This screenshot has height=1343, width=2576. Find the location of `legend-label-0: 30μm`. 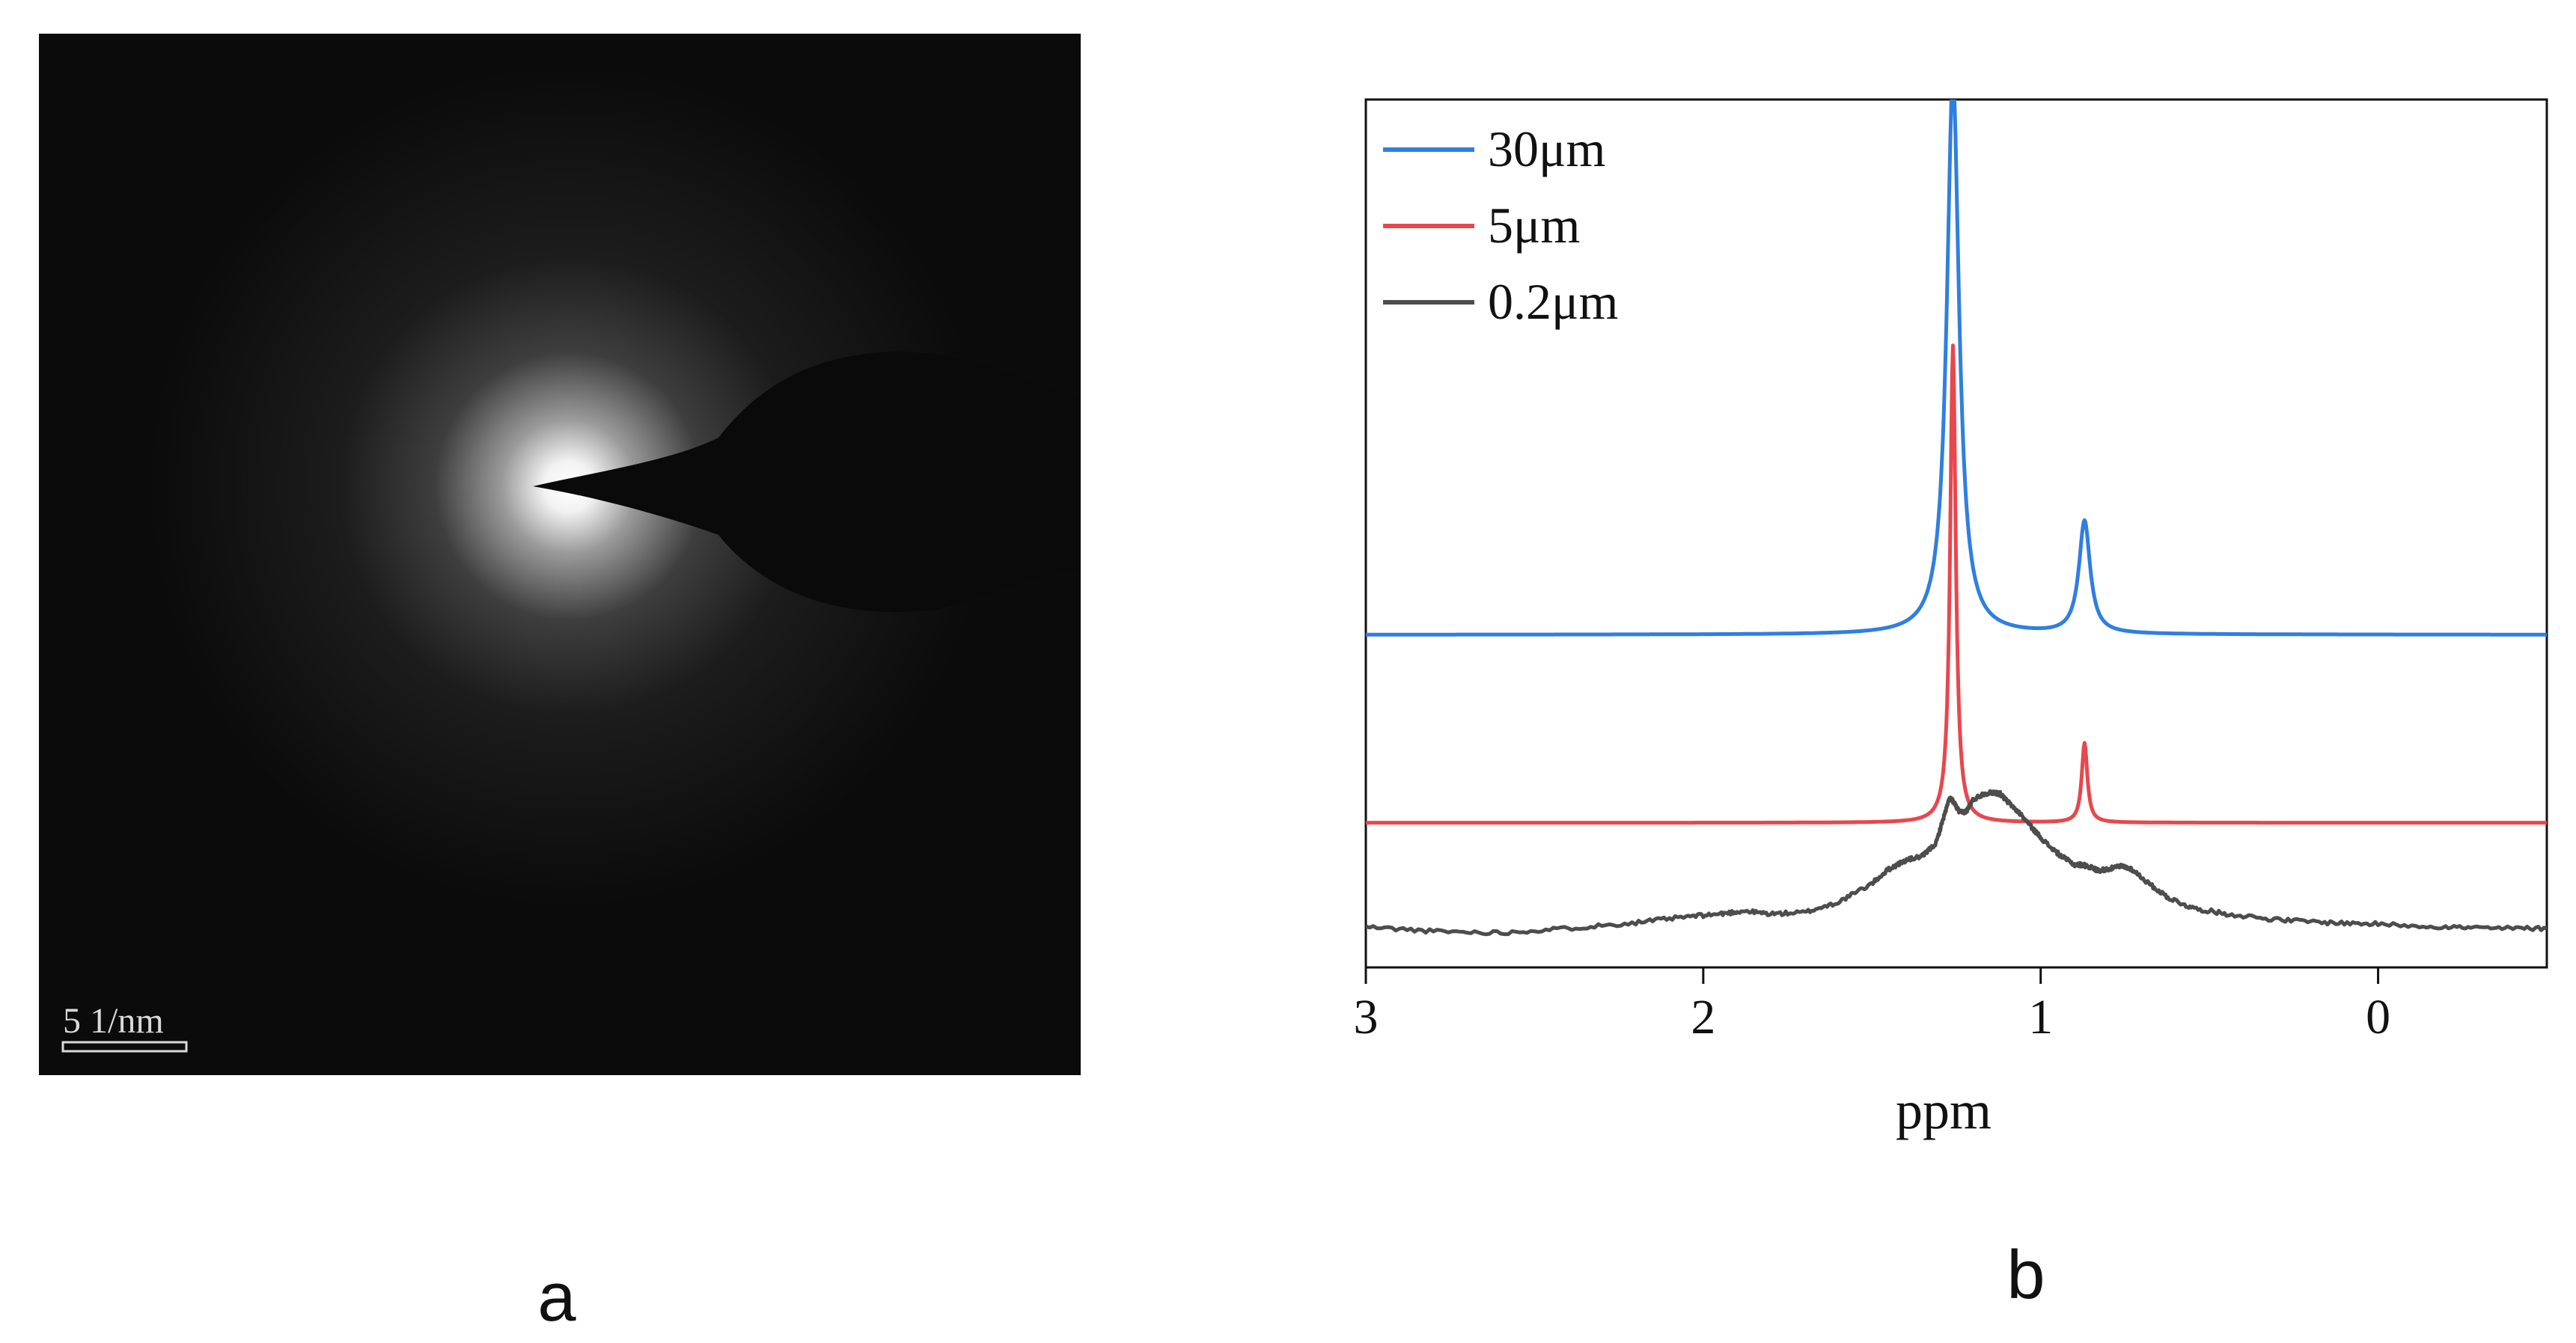

legend-label-0: 30μm is located at coordinates (1546, 148).